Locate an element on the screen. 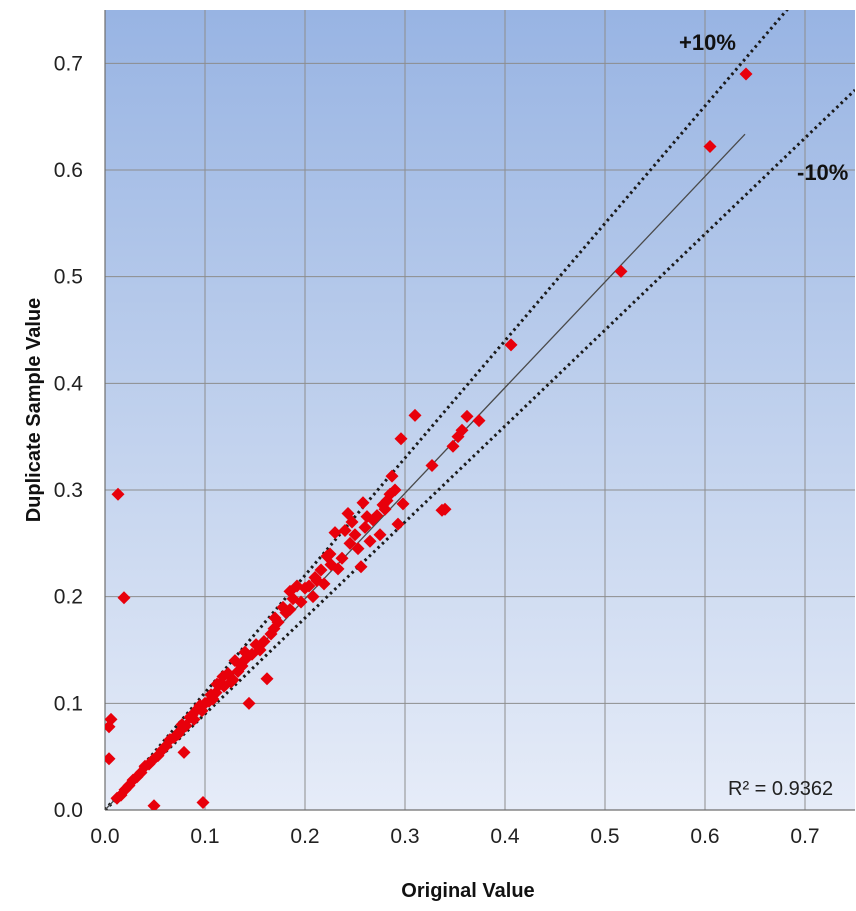 The height and width of the screenshot is (911, 856). lower-band-label: -10% is located at coordinates (822, 172).